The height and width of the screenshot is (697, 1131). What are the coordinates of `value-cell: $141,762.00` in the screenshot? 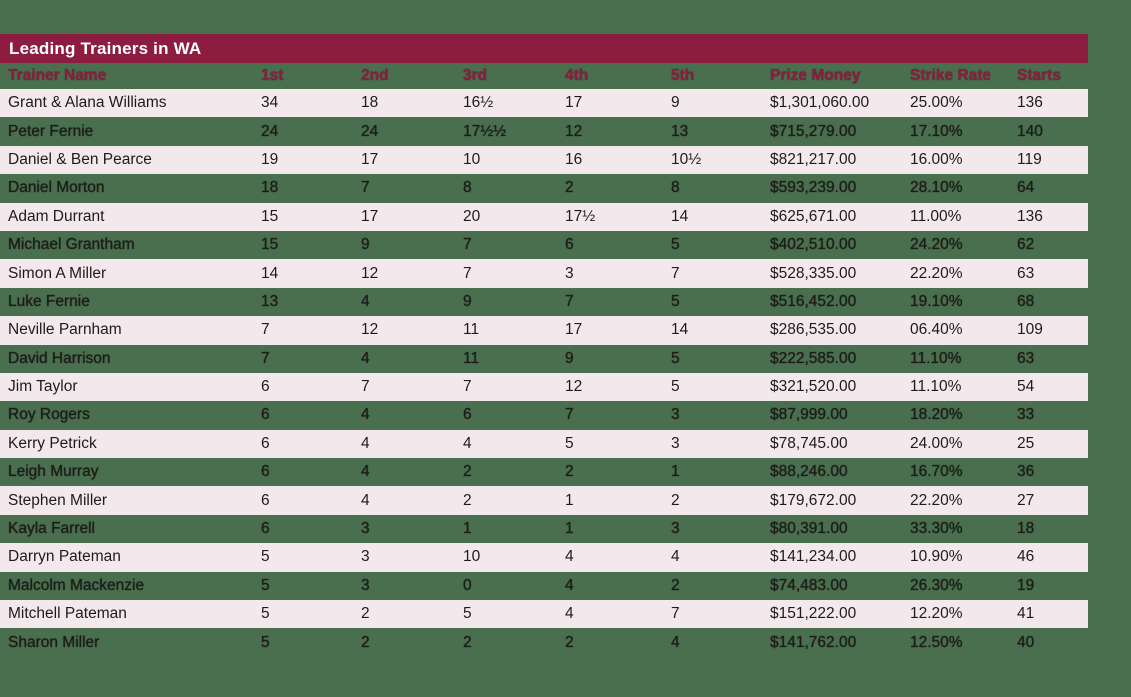 It's located at (813, 642).